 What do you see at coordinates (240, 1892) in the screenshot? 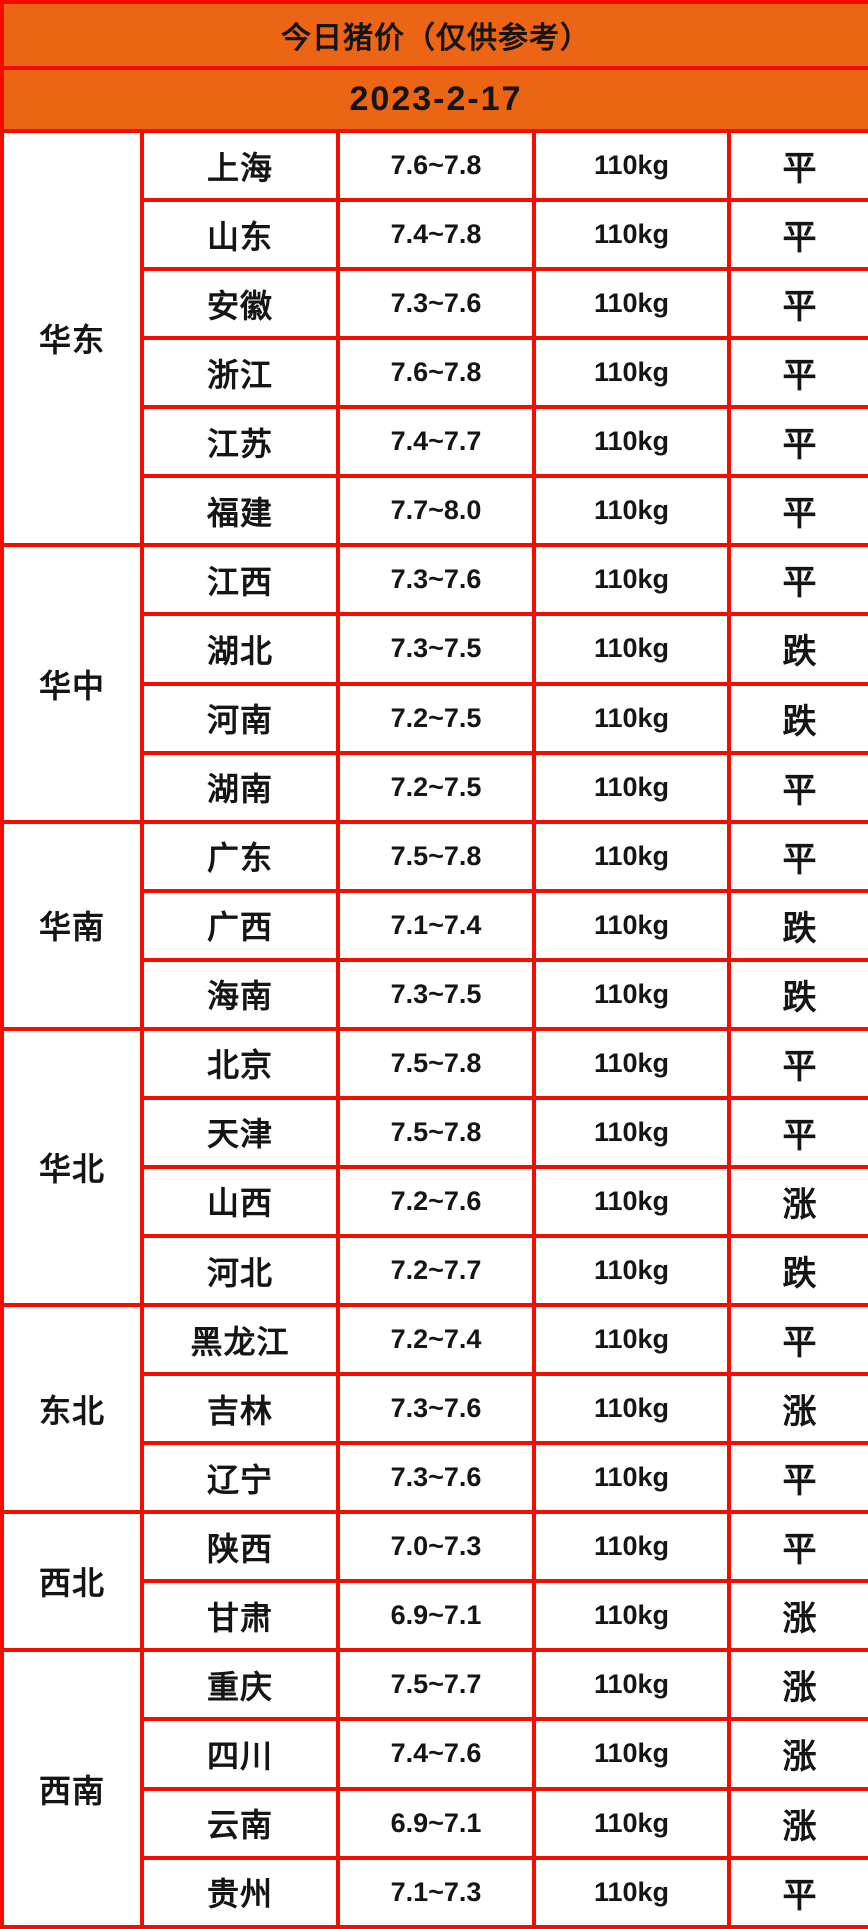
I see `province-cell: 贵州` at bounding box center [240, 1892].